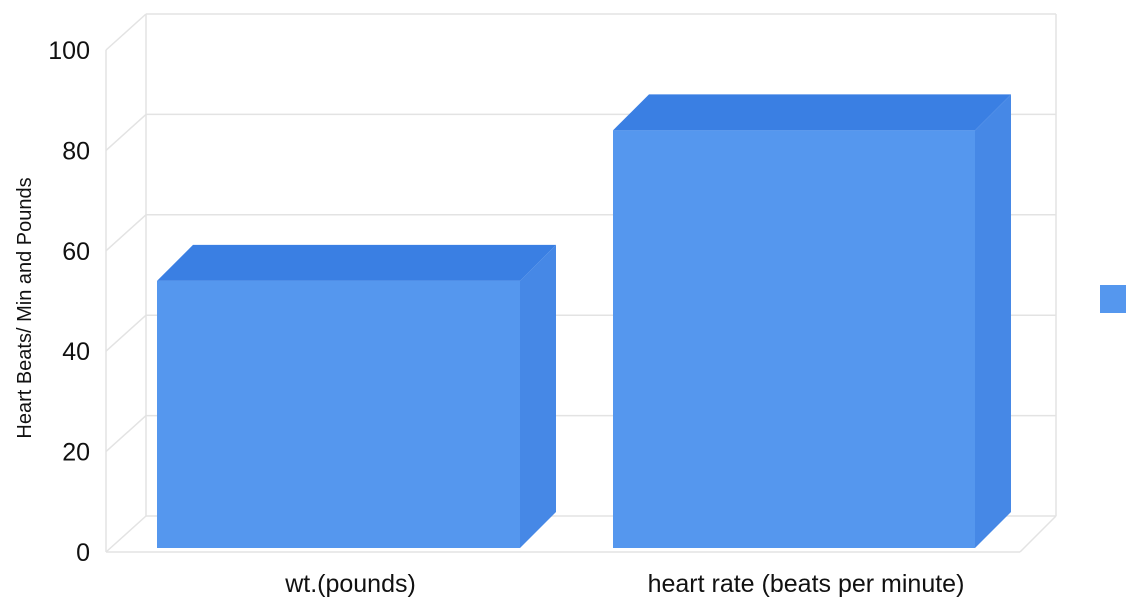 This screenshot has height=610, width=1128. What do you see at coordinates (76, 151) in the screenshot?
I see `y-tick-label: 80` at bounding box center [76, 151].